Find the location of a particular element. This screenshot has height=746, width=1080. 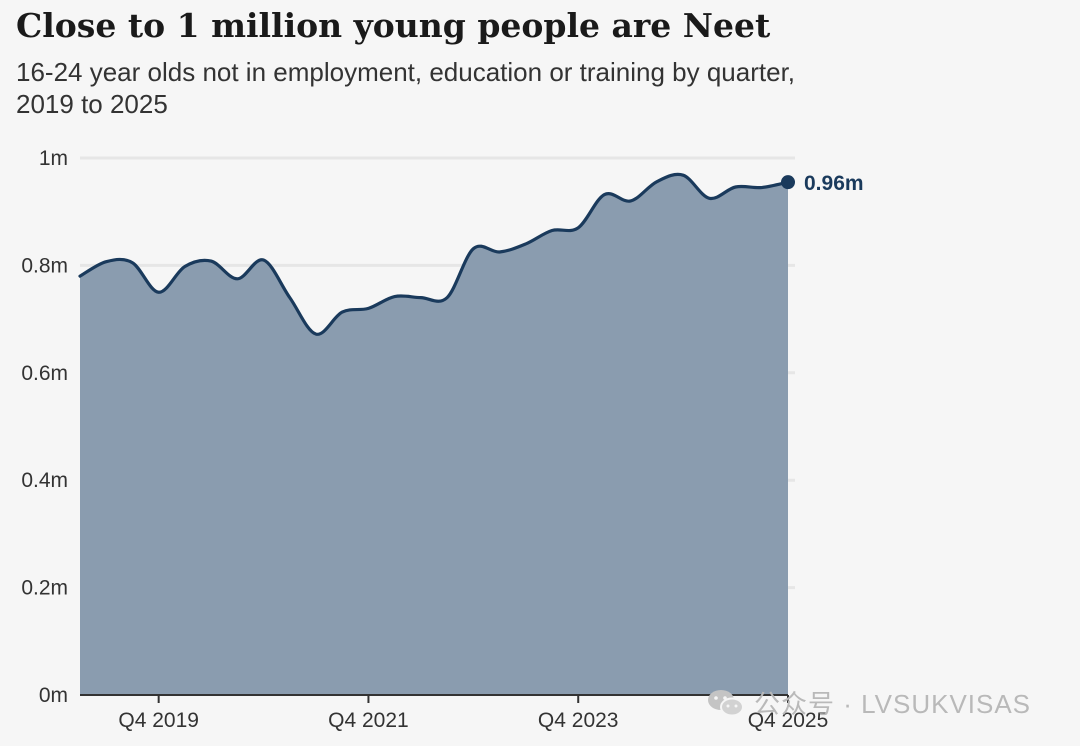

y-tick-label: 0.4m is located at coordinates (44, 480).